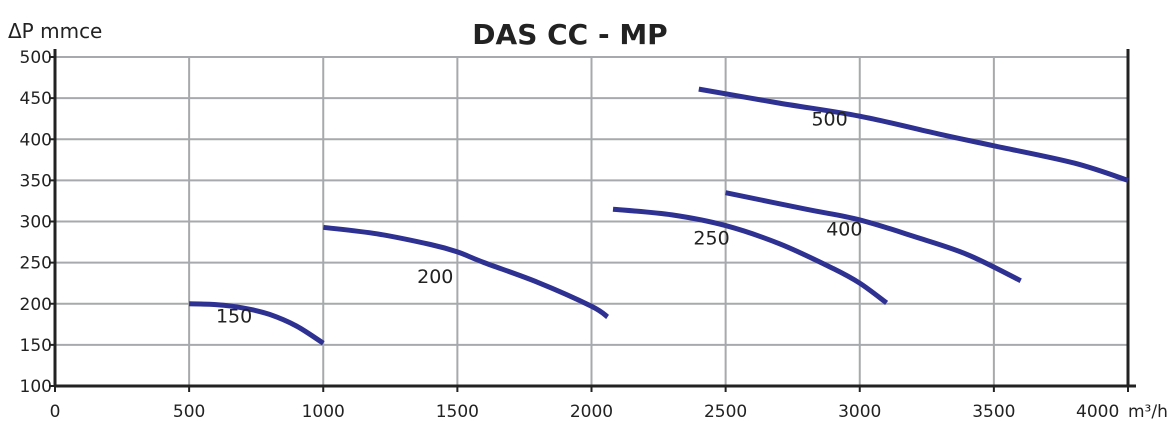  I want to click on x-tick-label: 1000, so click(323, 411).